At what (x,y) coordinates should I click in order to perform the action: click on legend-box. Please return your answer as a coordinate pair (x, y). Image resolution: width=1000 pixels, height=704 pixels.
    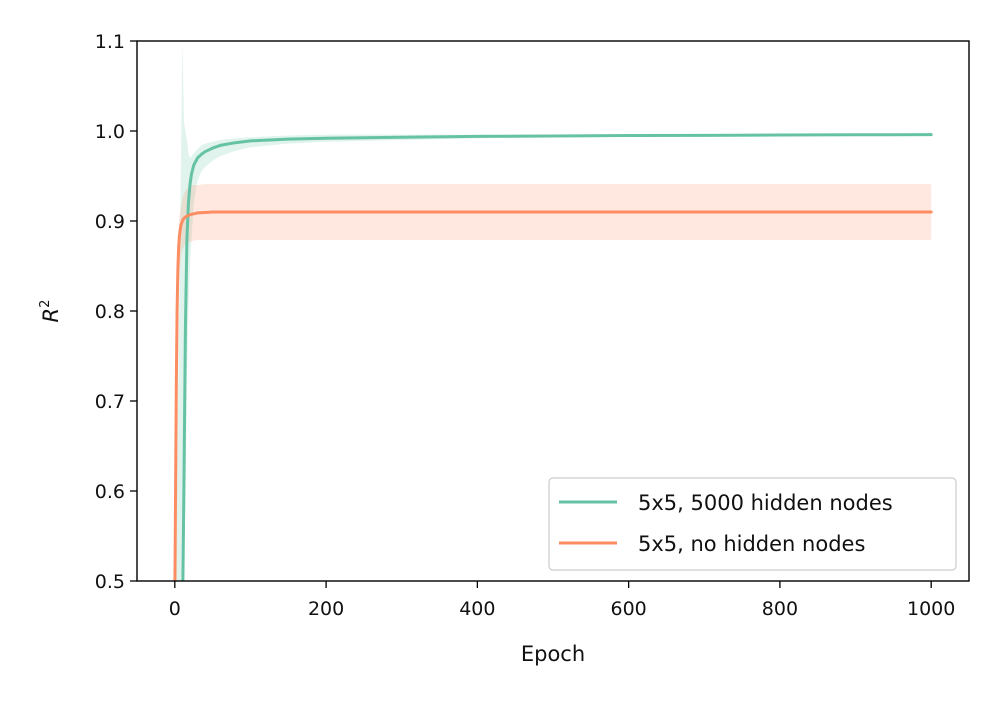
    Looking at the image, I should click on (752, 524).